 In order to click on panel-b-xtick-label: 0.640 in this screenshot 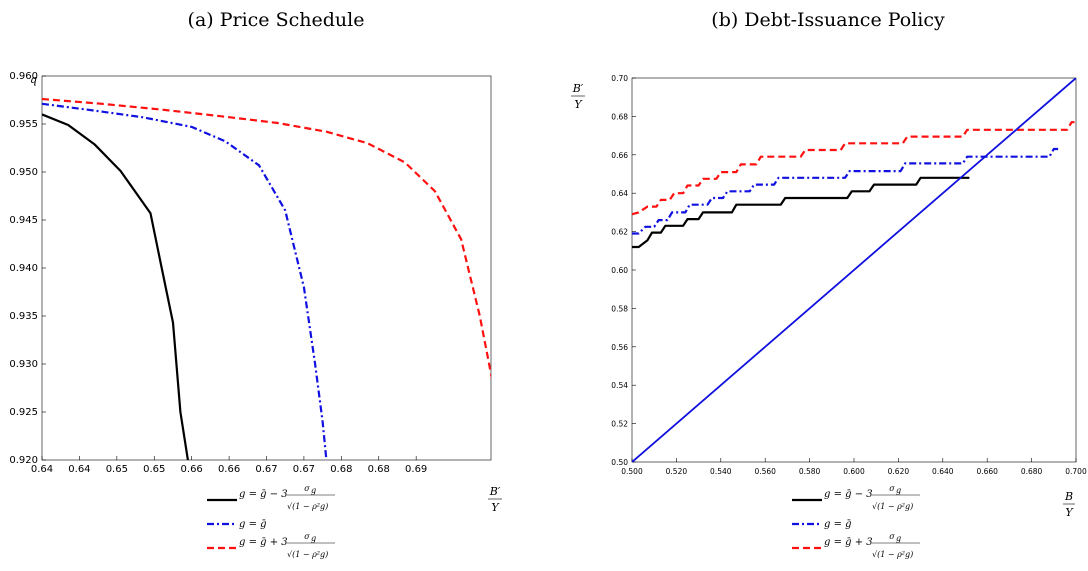, I will do `click(943, 471)`.